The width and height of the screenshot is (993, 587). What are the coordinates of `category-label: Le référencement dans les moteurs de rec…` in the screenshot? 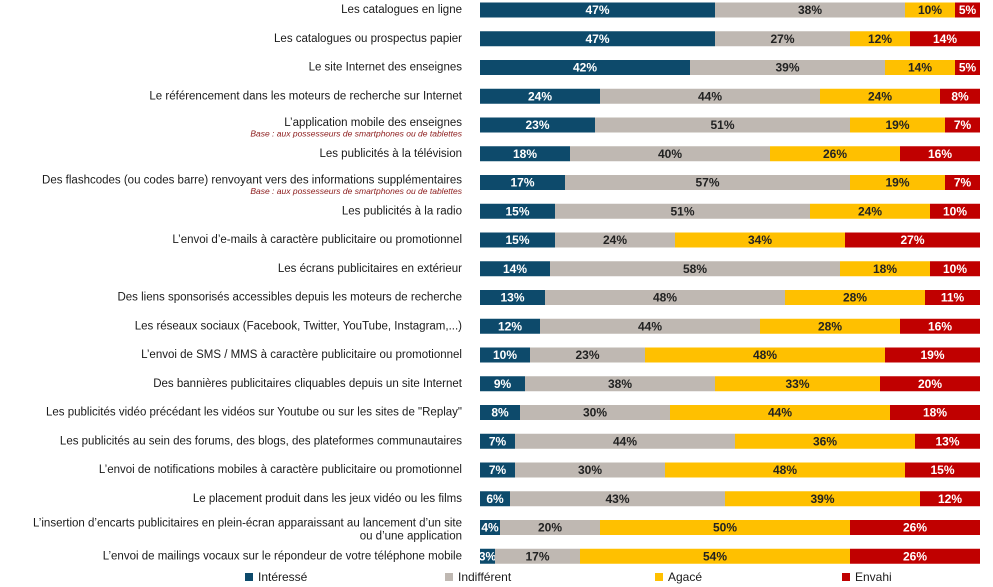 It's located at (305, 96).